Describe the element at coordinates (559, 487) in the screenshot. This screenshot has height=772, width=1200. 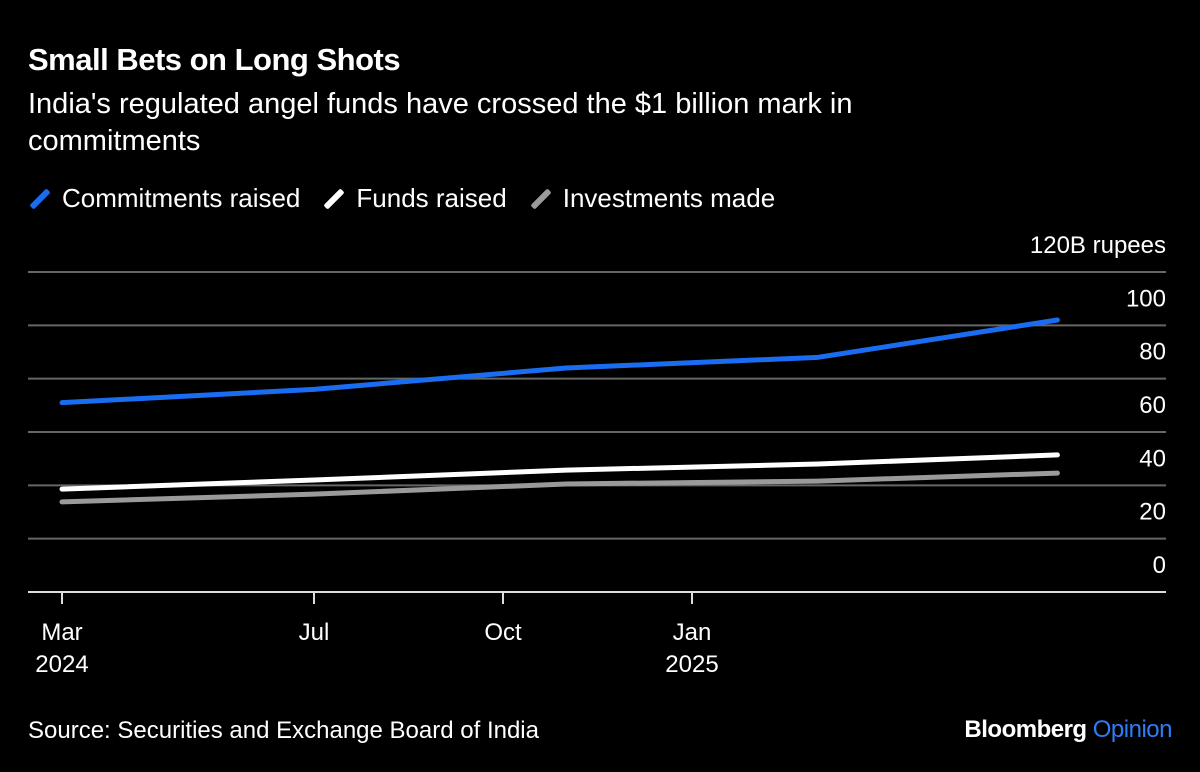
I see `series-line-investments-made` at that location.